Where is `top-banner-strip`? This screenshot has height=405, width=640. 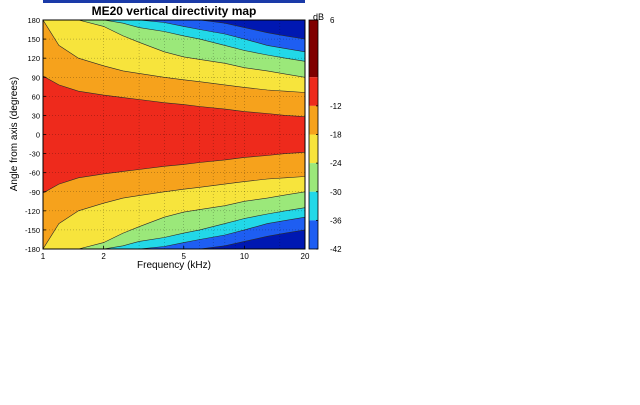
top-banner-strip is located at coordinates (174, 1).